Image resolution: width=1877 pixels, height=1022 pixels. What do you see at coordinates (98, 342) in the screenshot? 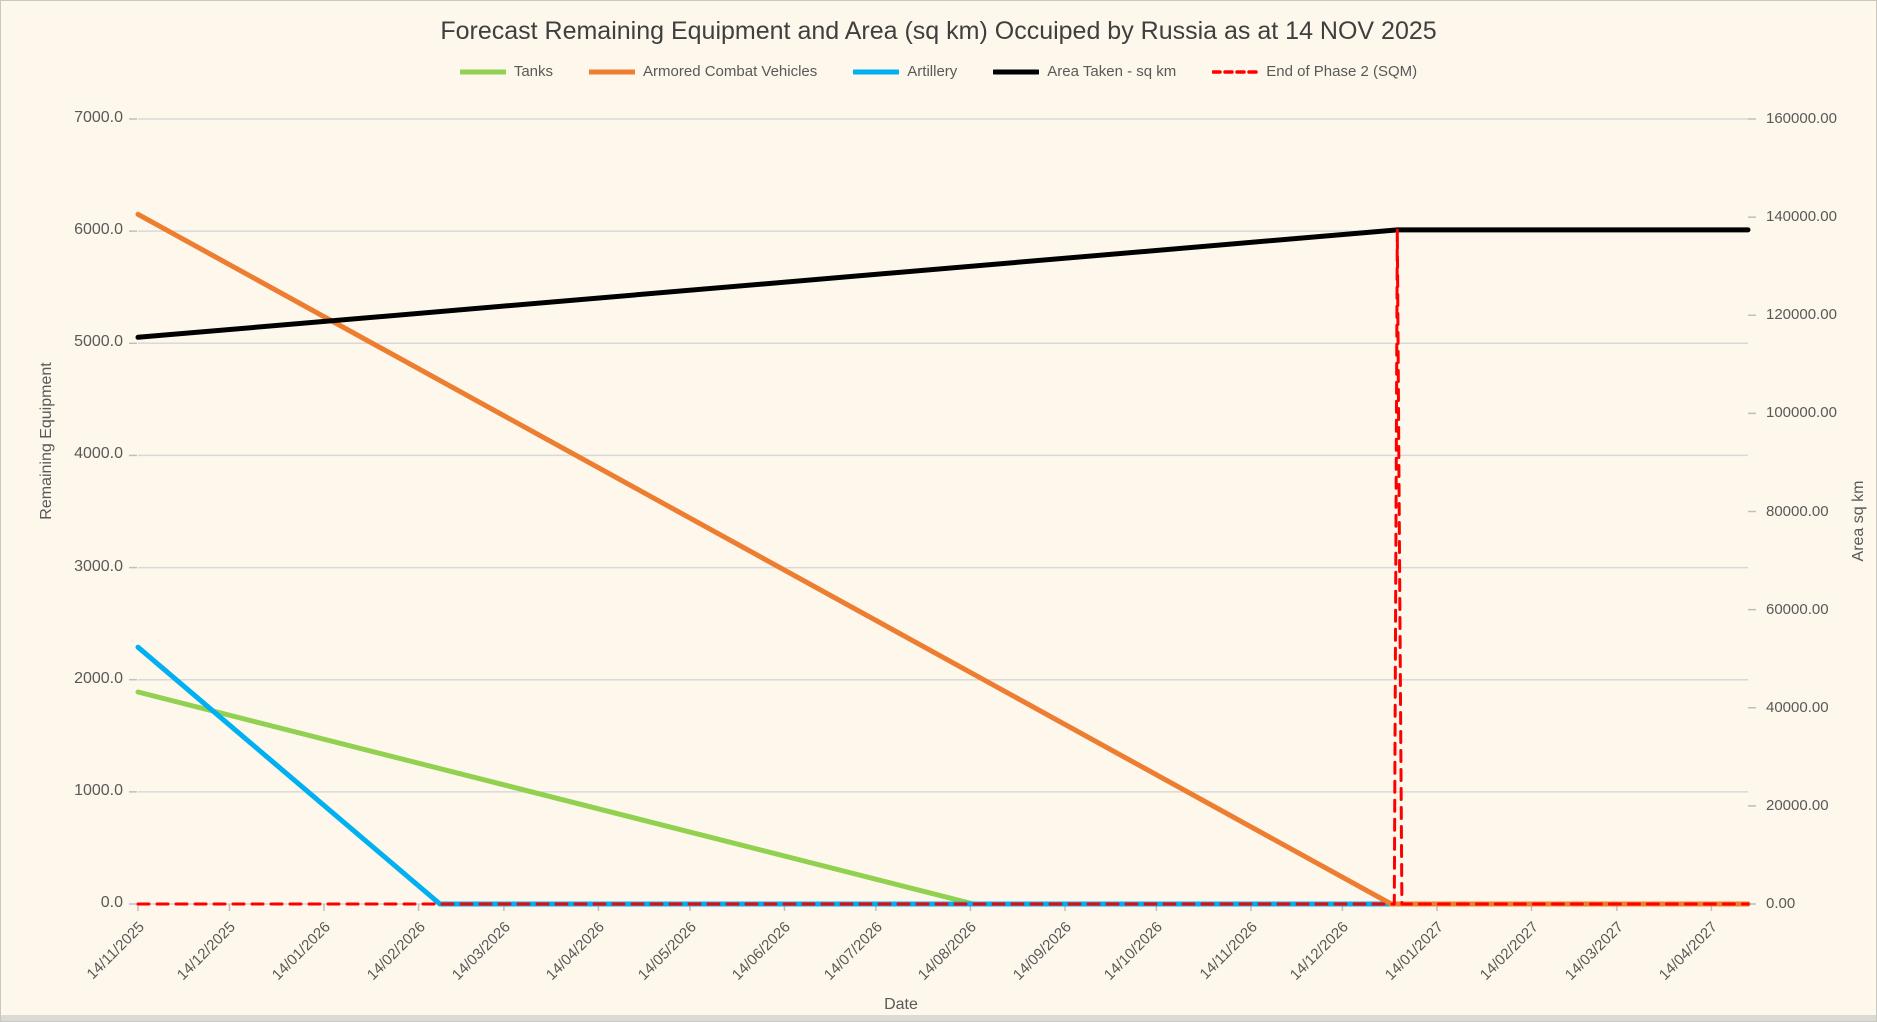
I see `y-axis-left-tick-label: 5000.0` at bounding box center [98, 342].